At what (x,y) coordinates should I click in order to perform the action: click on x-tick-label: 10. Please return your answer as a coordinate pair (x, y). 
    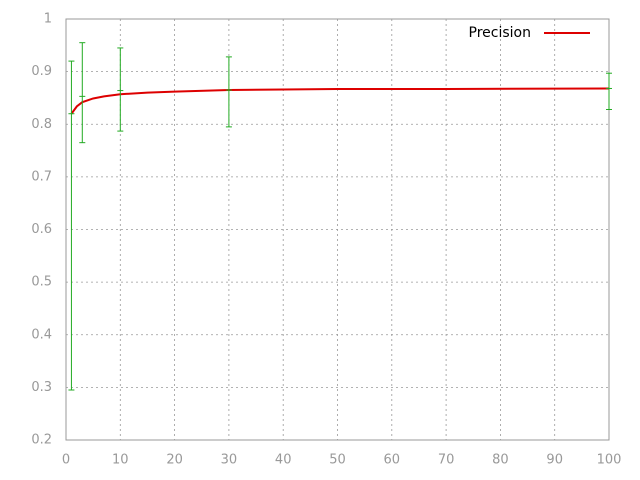
    Looking at the image, I should click on (120, 460).